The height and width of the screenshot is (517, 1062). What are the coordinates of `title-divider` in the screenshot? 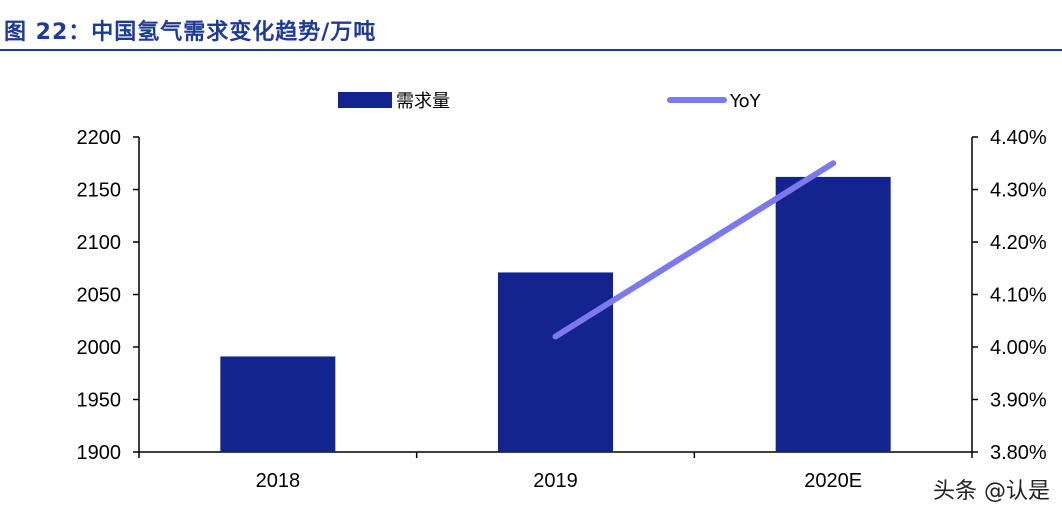 It's located at (531, 50).